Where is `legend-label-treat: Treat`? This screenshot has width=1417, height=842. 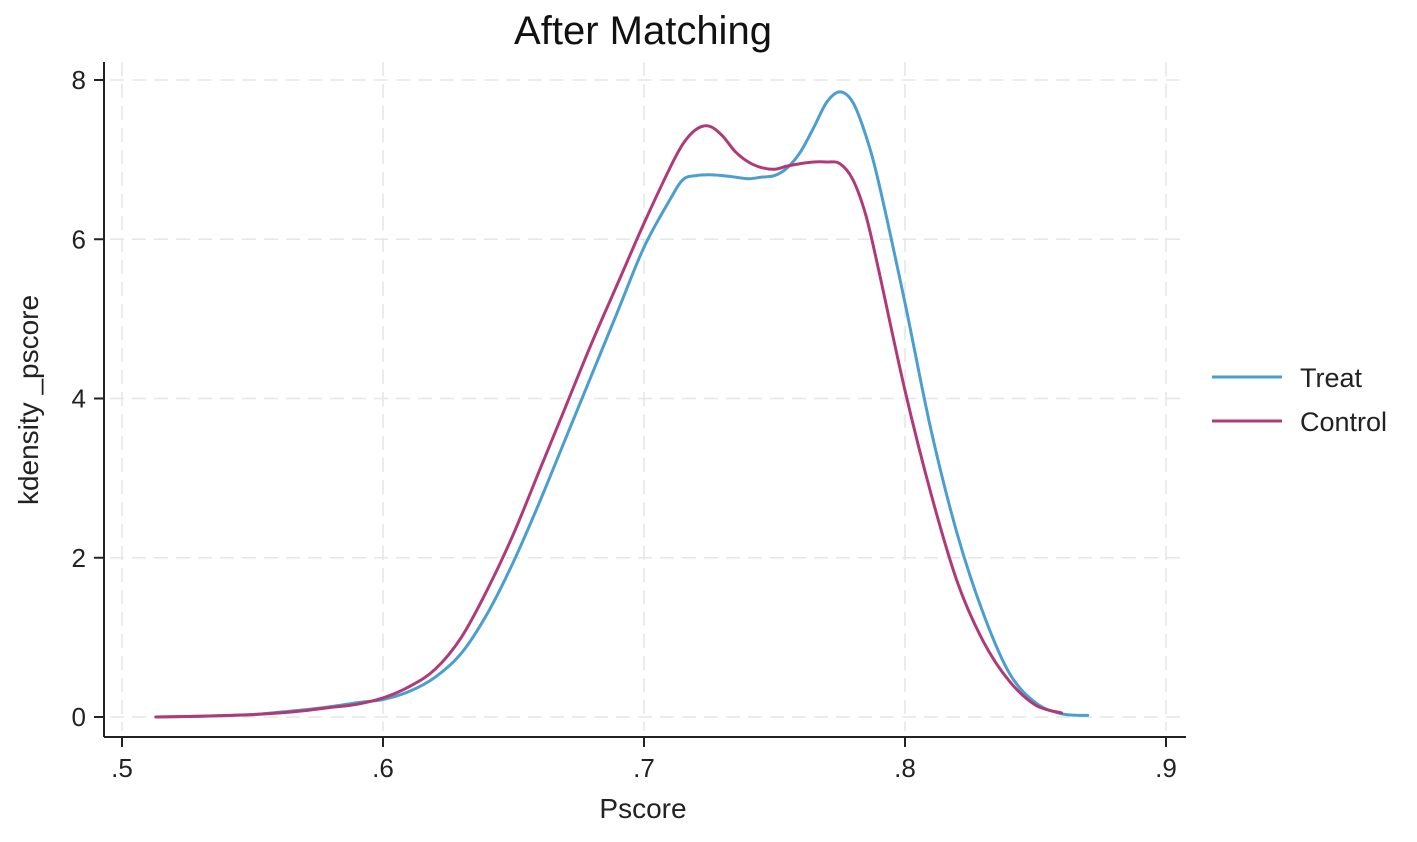
legend-label-treat: Treat is located at coordinates (1331, 378).